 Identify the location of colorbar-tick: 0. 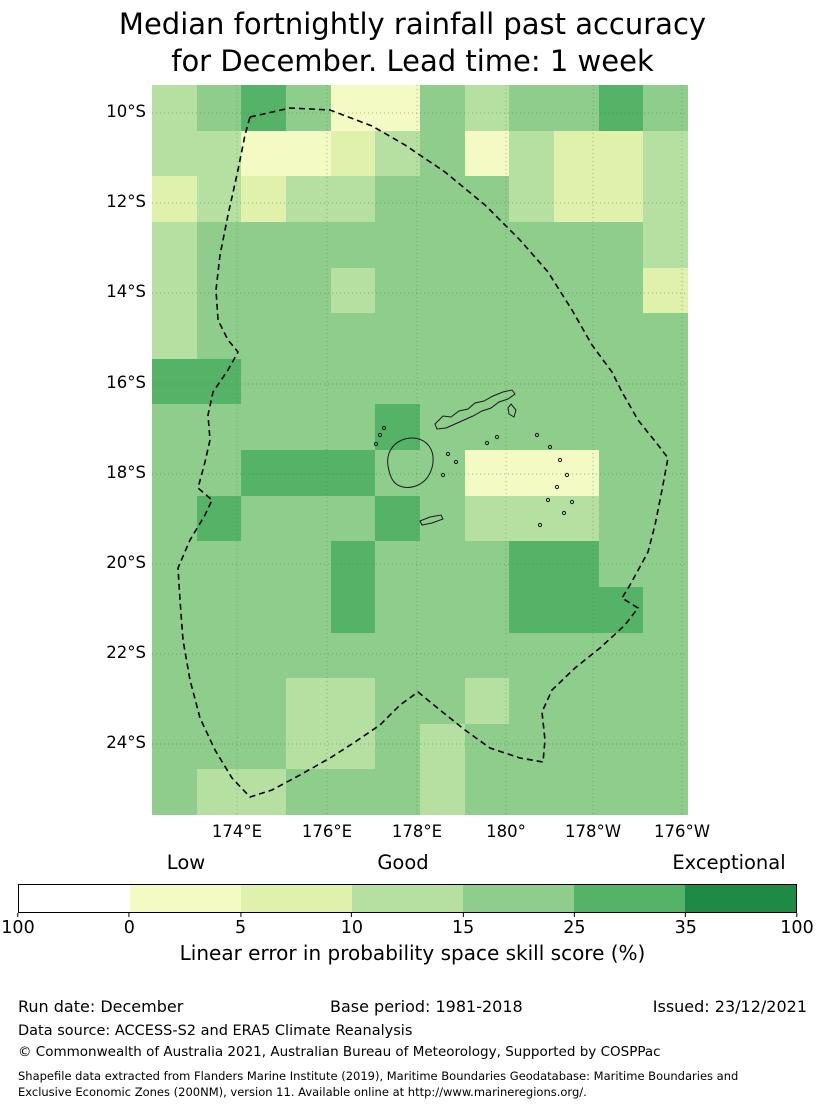
(129, 925).